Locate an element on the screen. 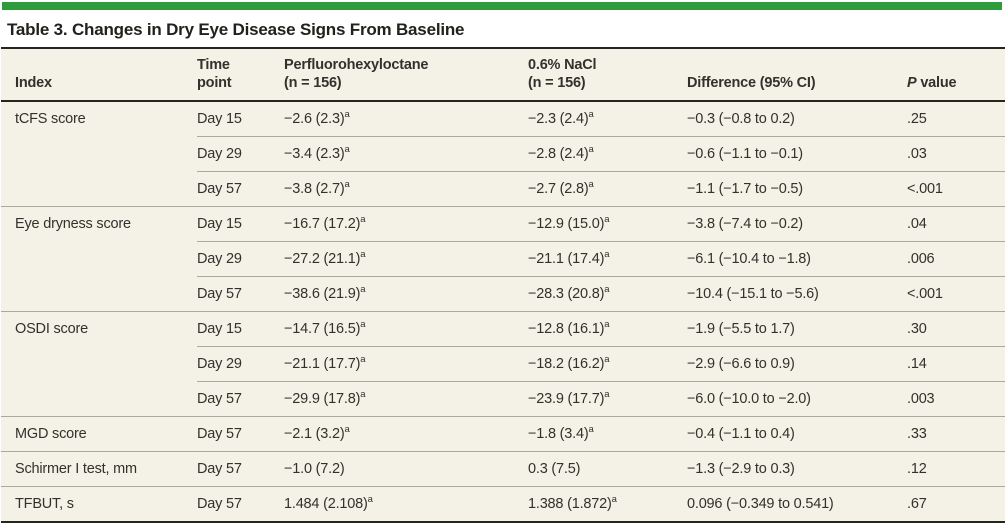 The height and width of the screenshot is (524, 1008). cell-pfh: 1.484 (2.108)a is located at coordinates (406, 504).